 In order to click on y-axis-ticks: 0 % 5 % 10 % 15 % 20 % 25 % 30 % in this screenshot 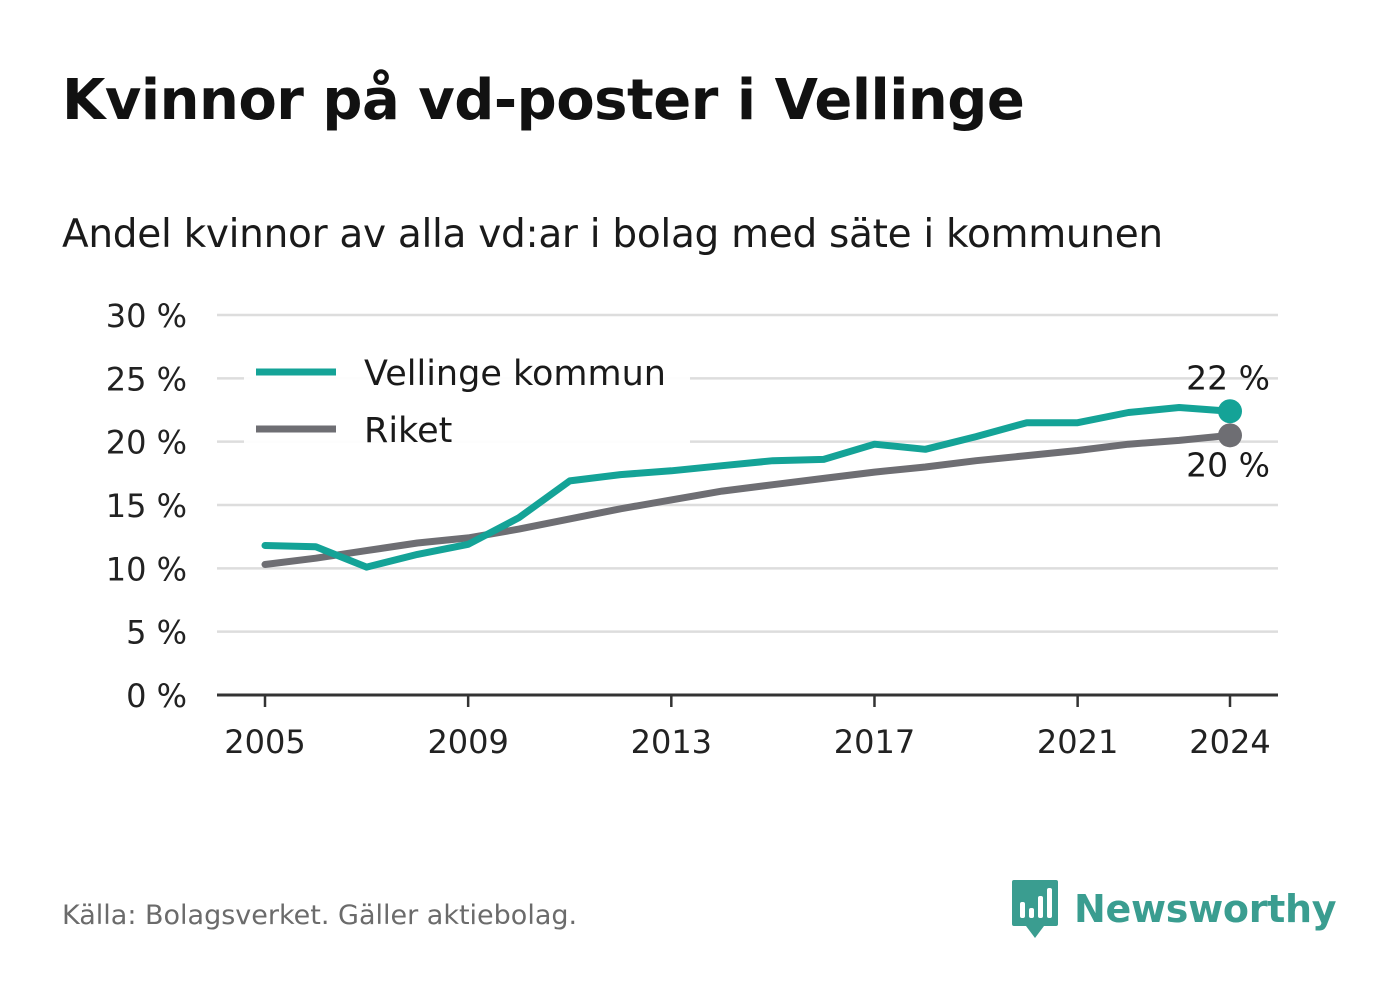, I will do `click(146, 506)`.